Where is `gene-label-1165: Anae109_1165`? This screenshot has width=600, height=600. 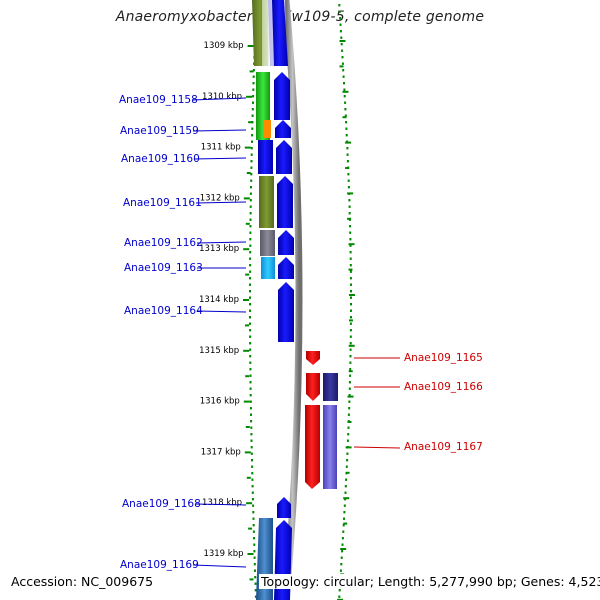 gene-label-1165: Anae109_1165 is located at coordinates (418, 358).